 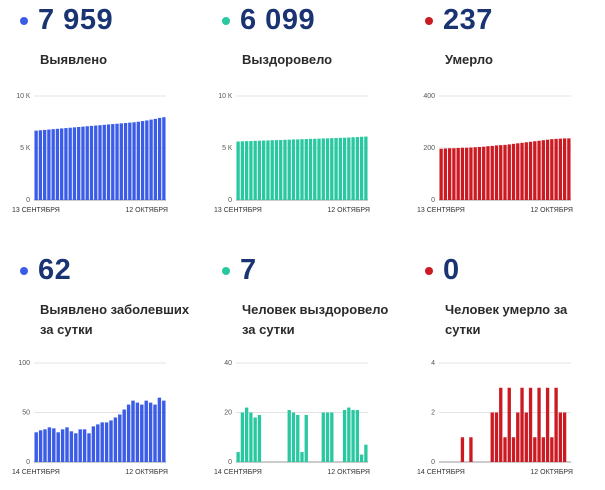 What do you see at coordinates (239, 270) in the screenshot?
I see `stat-row: 7` at bounding box center [239, 270].